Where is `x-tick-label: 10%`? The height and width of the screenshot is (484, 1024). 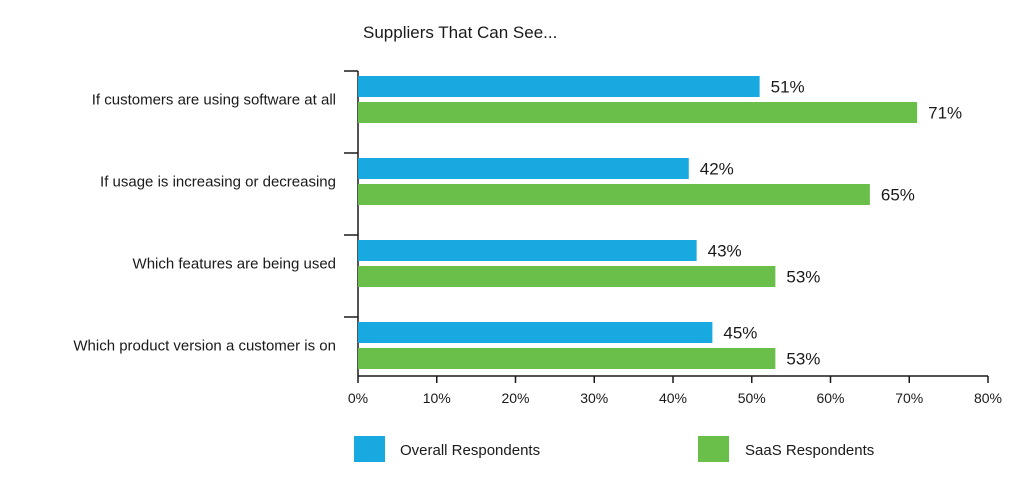 x-tick-label: 10% is located at coordinates (437, 398).